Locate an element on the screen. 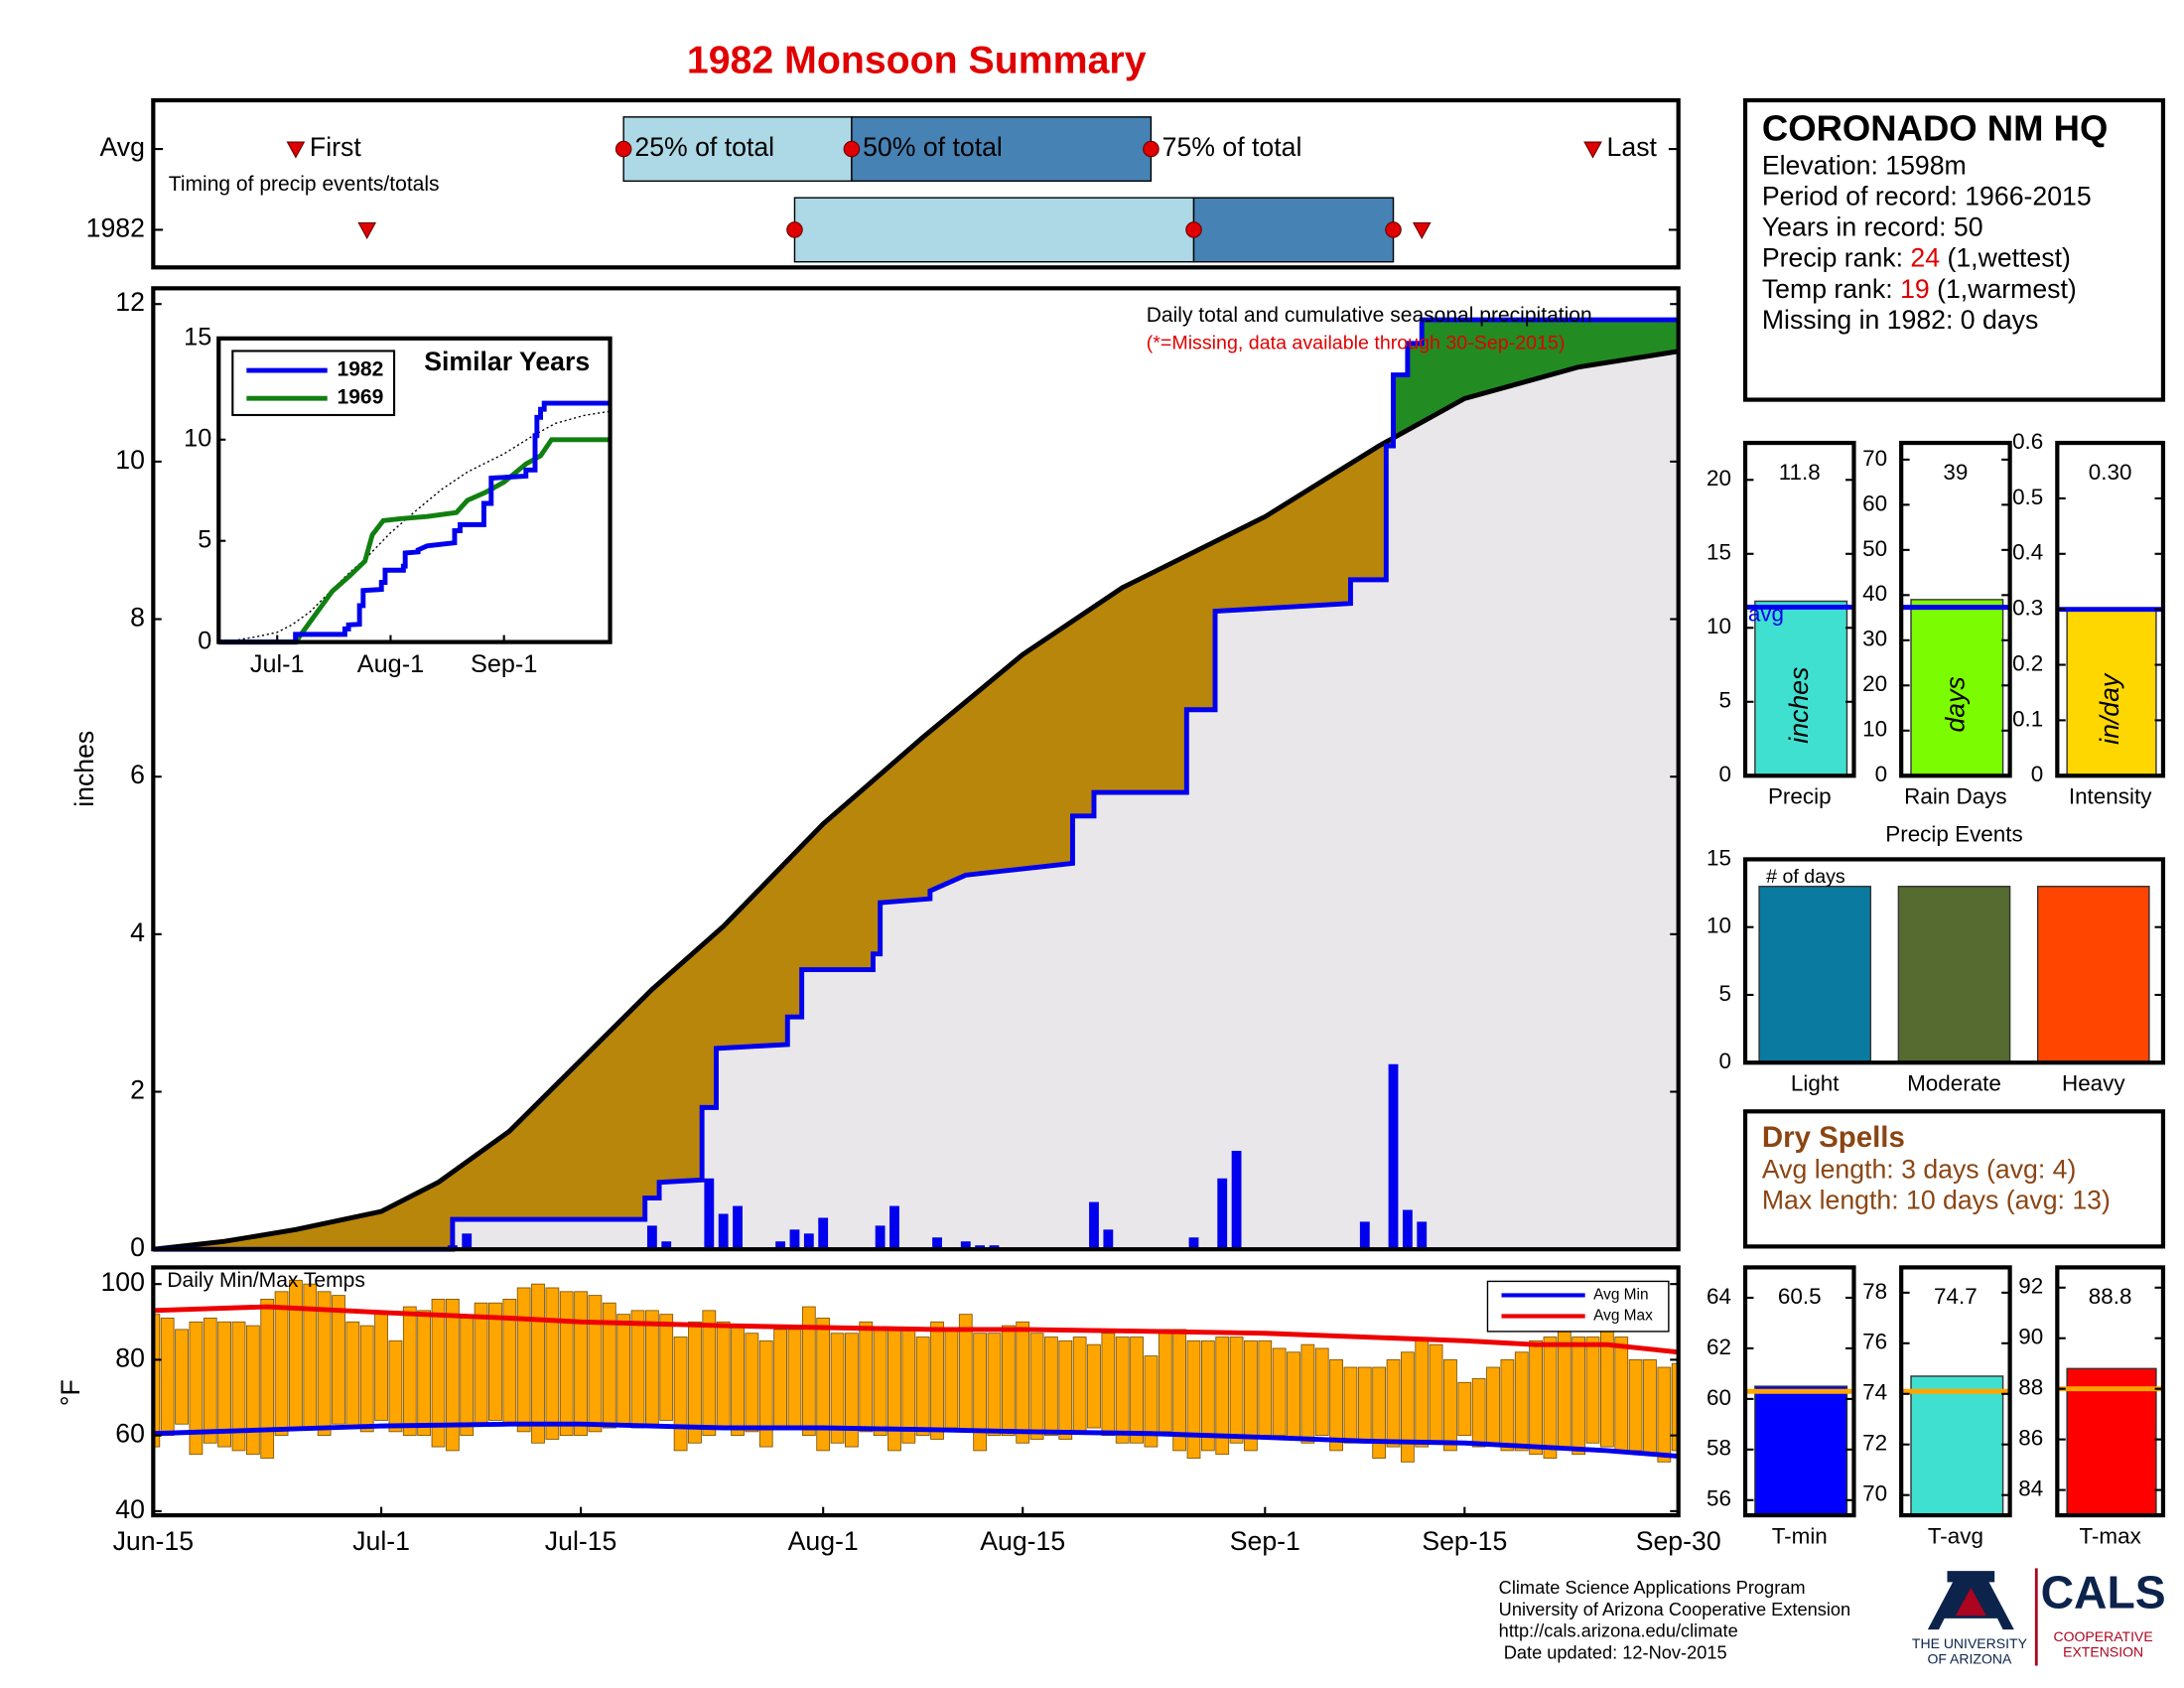 The width and height of the screenshot is (2184, 1688). y-tick-label: 5 is located at coordinates (1725, 700).